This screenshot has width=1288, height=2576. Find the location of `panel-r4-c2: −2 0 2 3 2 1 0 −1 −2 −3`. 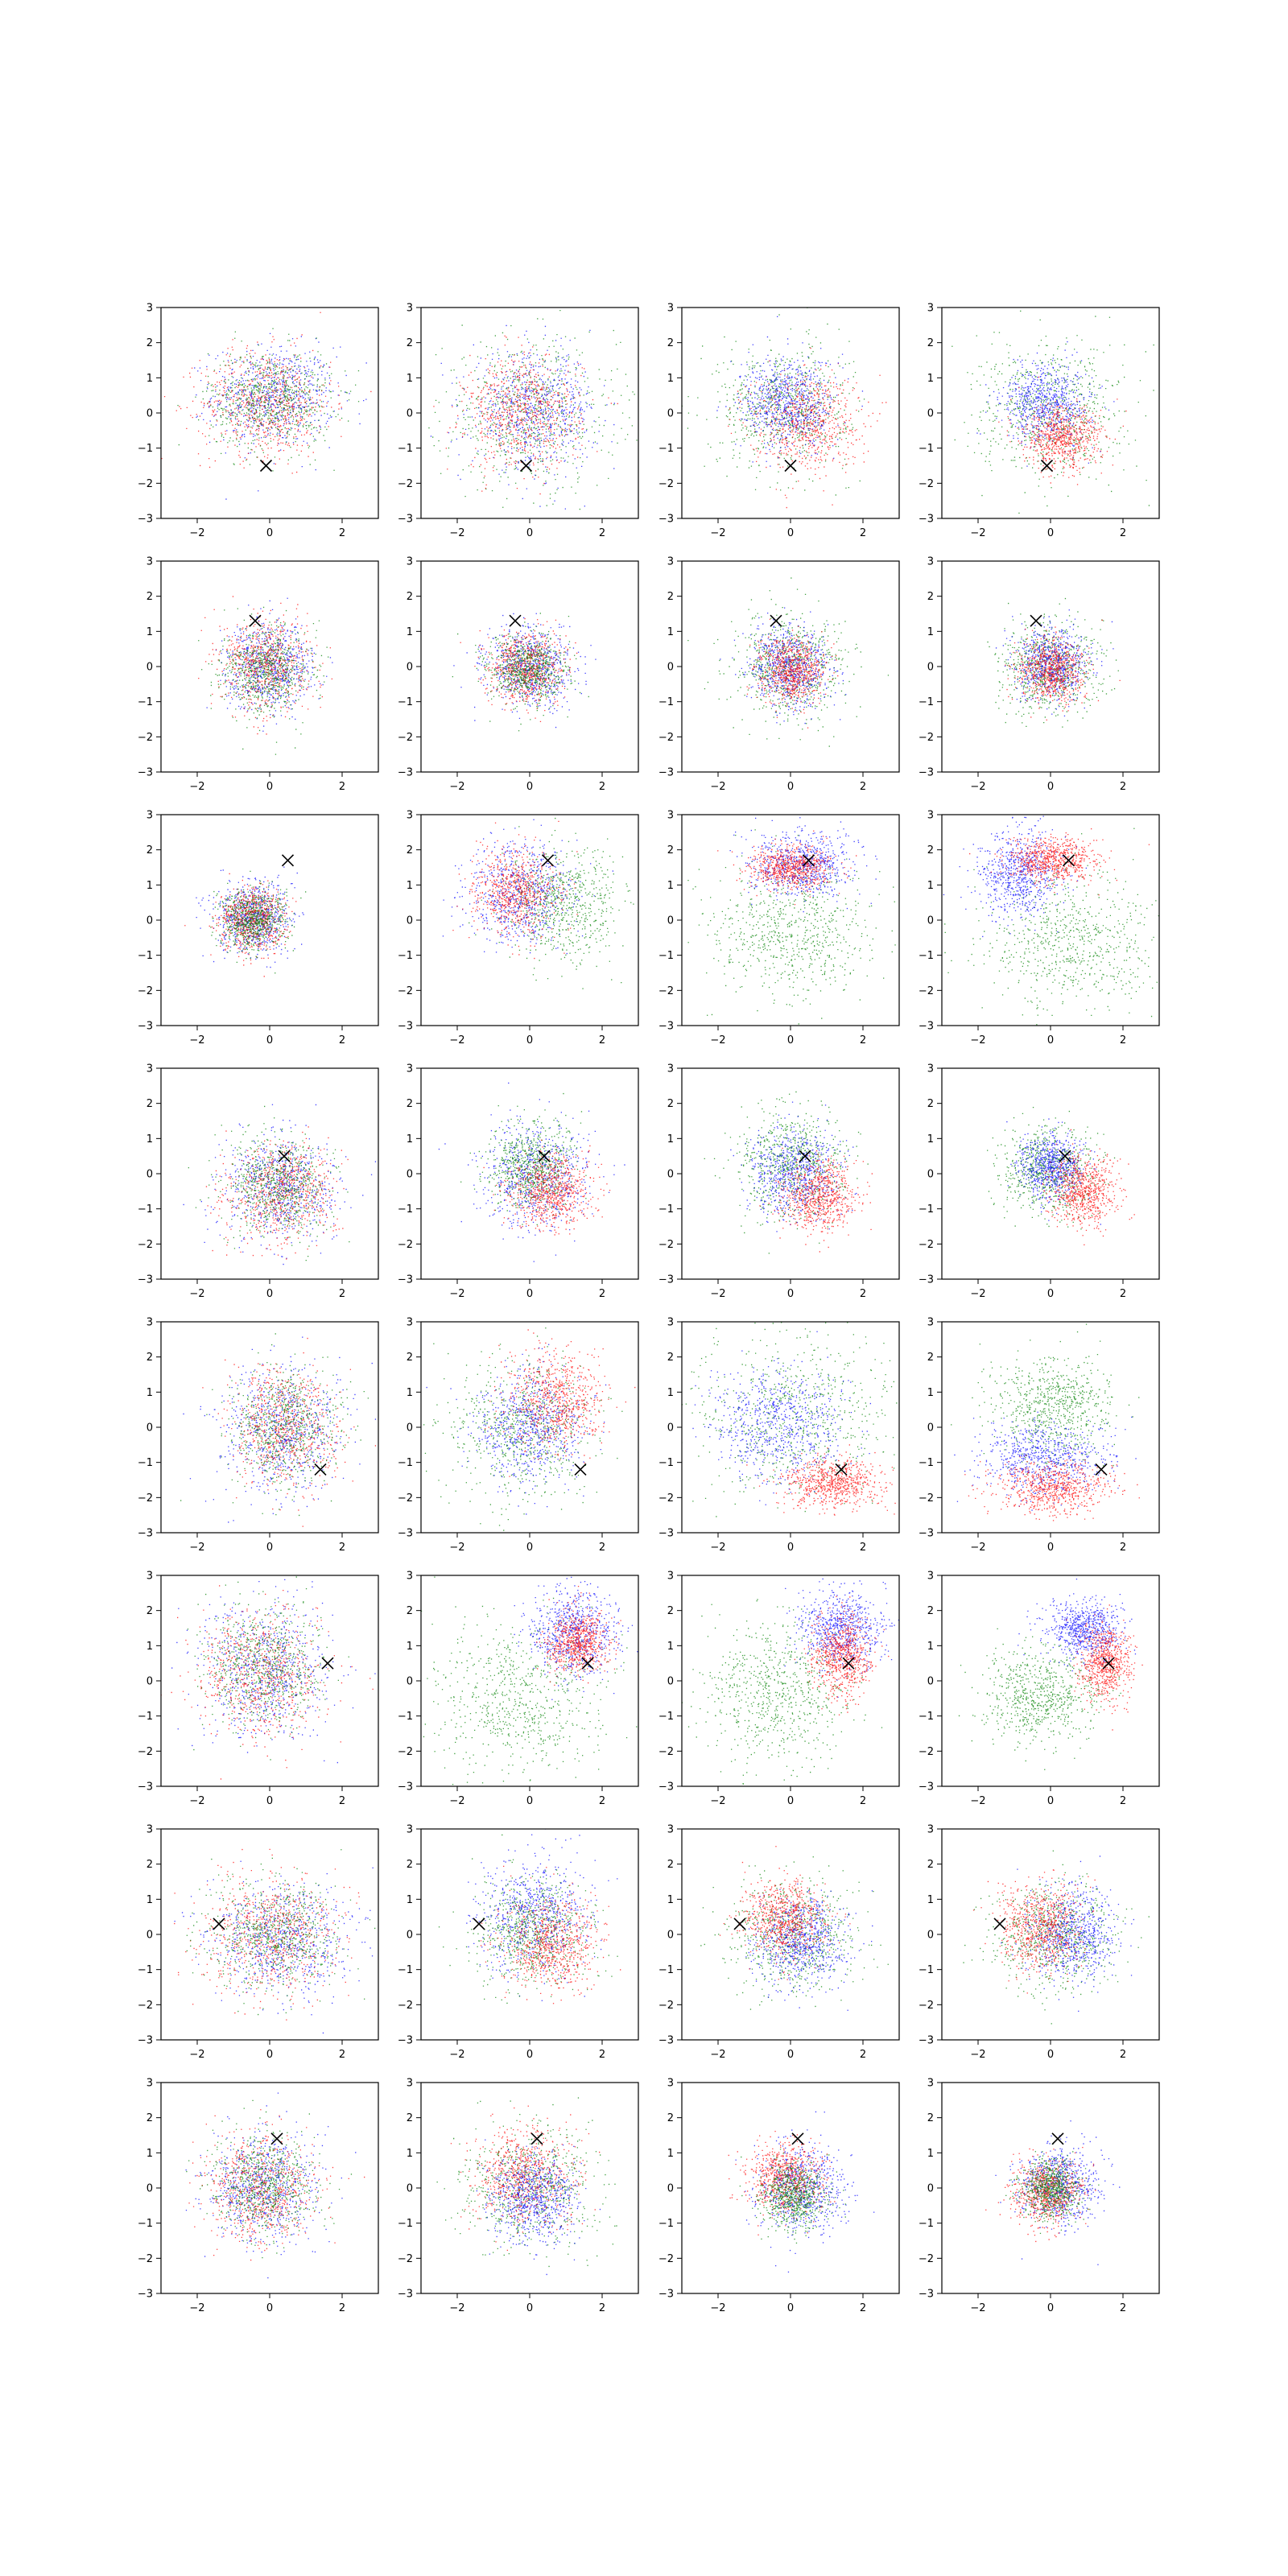

panel-r4-c2: −2 0 2 3 2 1 0 −1 −2 −3 is located at coordinates (518, 1181).